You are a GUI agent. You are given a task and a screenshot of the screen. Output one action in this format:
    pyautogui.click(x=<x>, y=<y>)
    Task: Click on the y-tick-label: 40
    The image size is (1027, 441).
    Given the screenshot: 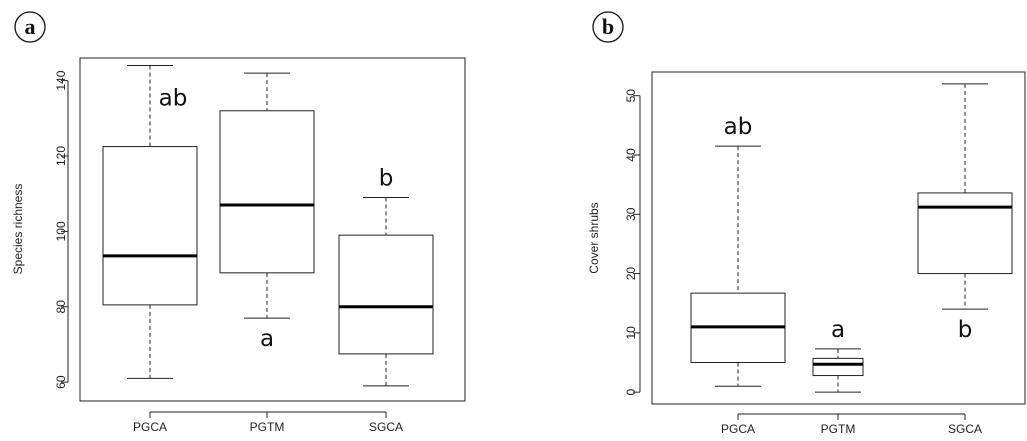 What is the action you would take?
    pyautogui.click(x=631, y=155)
    